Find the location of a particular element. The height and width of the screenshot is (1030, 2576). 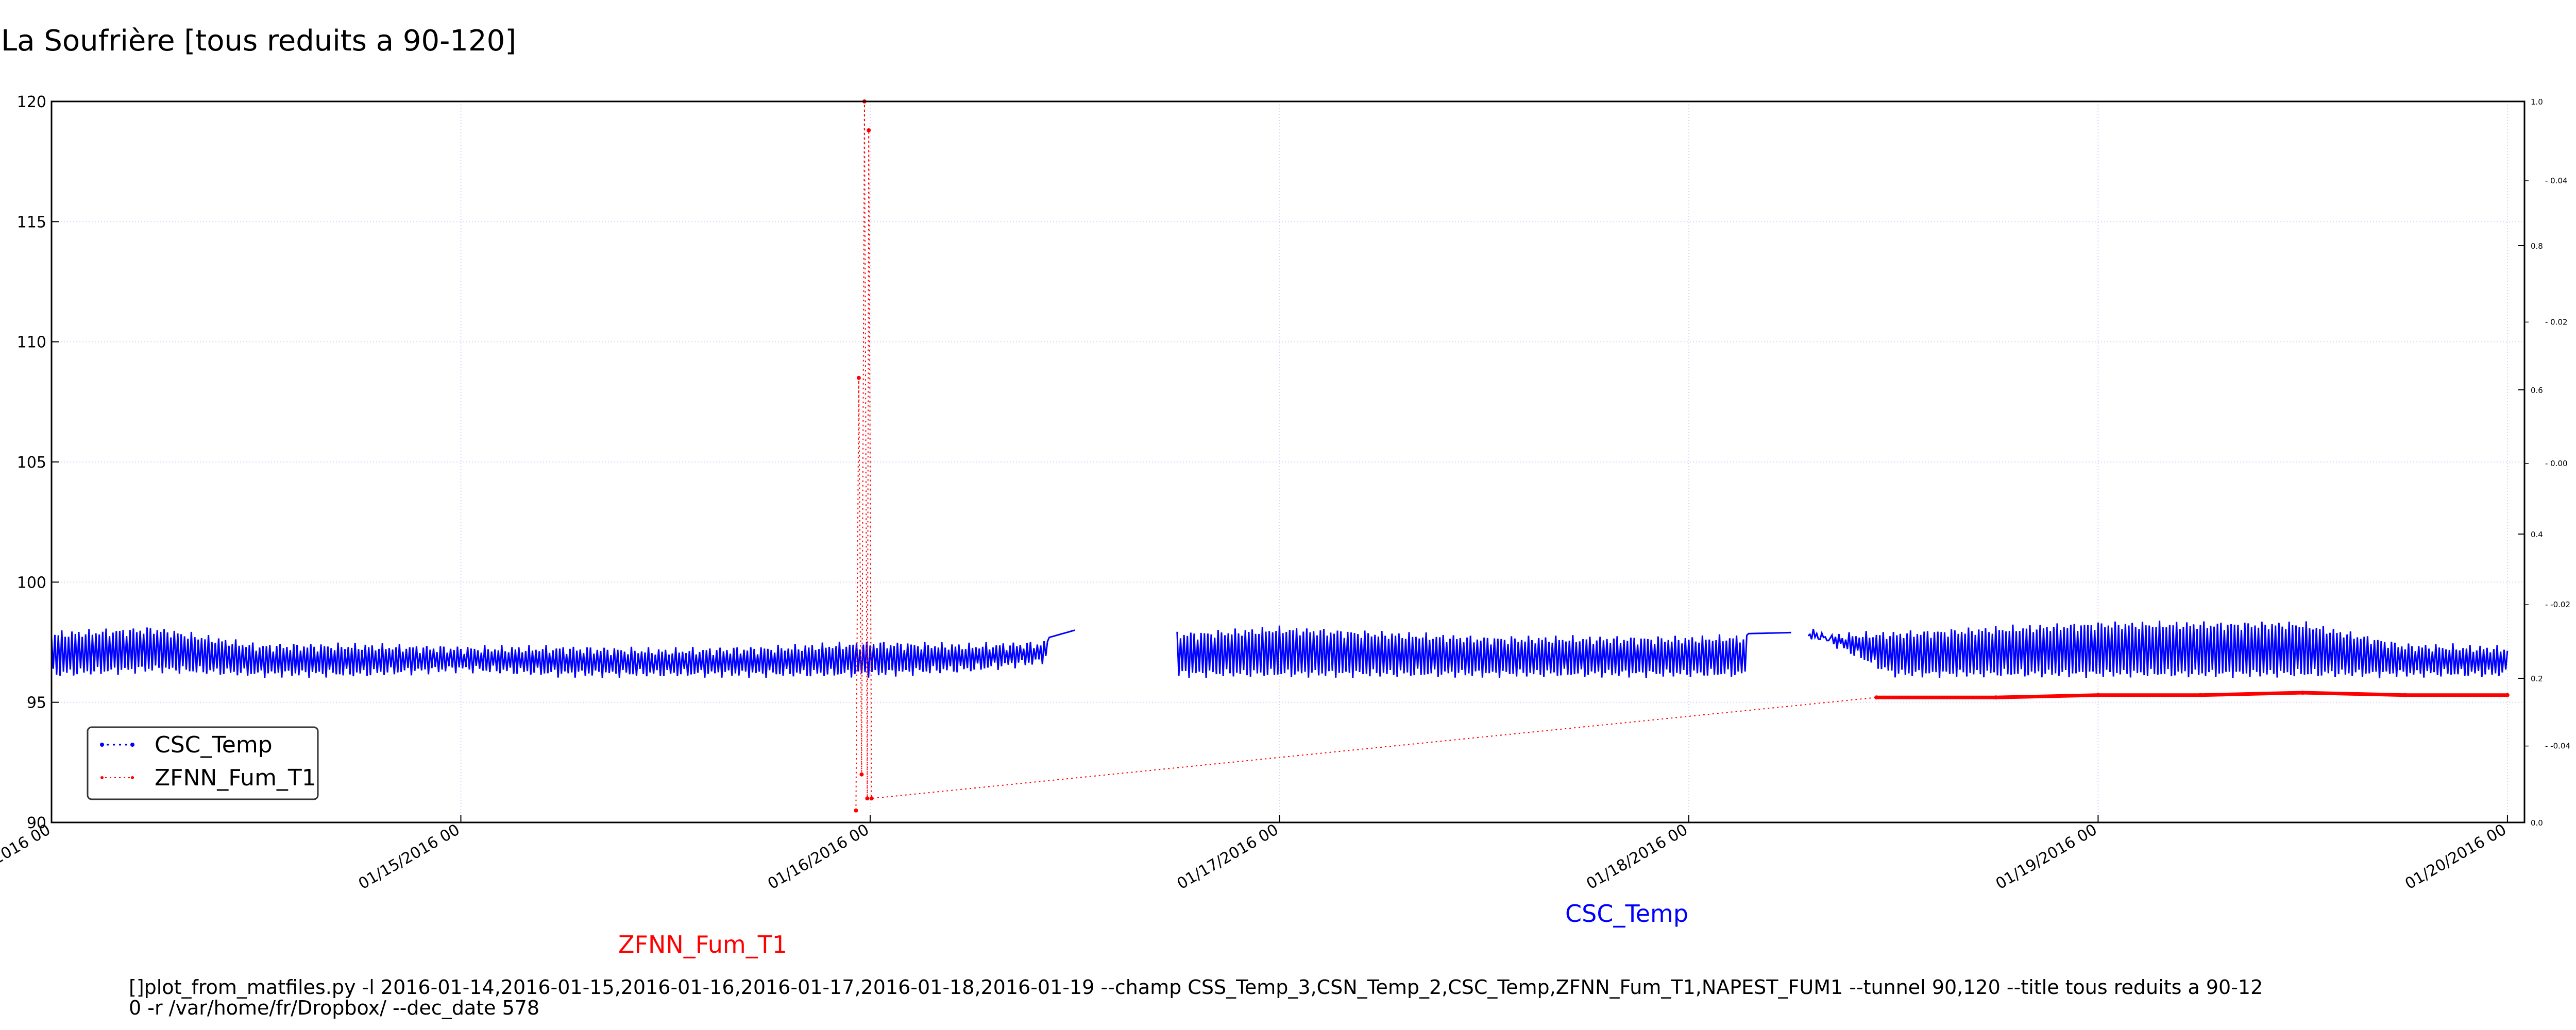

y2-tick-label-3: 0.4 is located at coordinates (2537, 534).